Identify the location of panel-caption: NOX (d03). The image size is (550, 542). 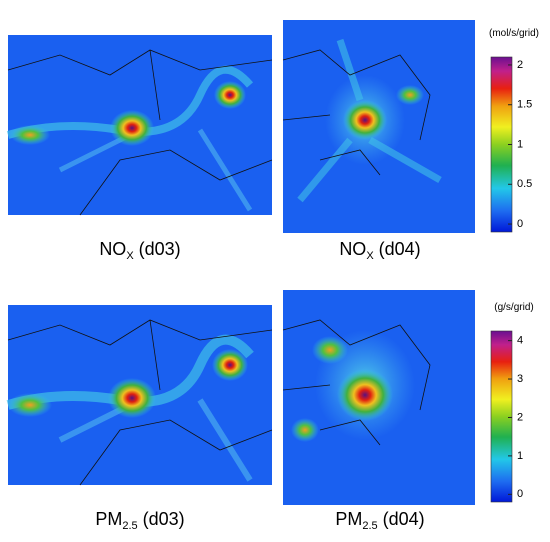
(139, 250).